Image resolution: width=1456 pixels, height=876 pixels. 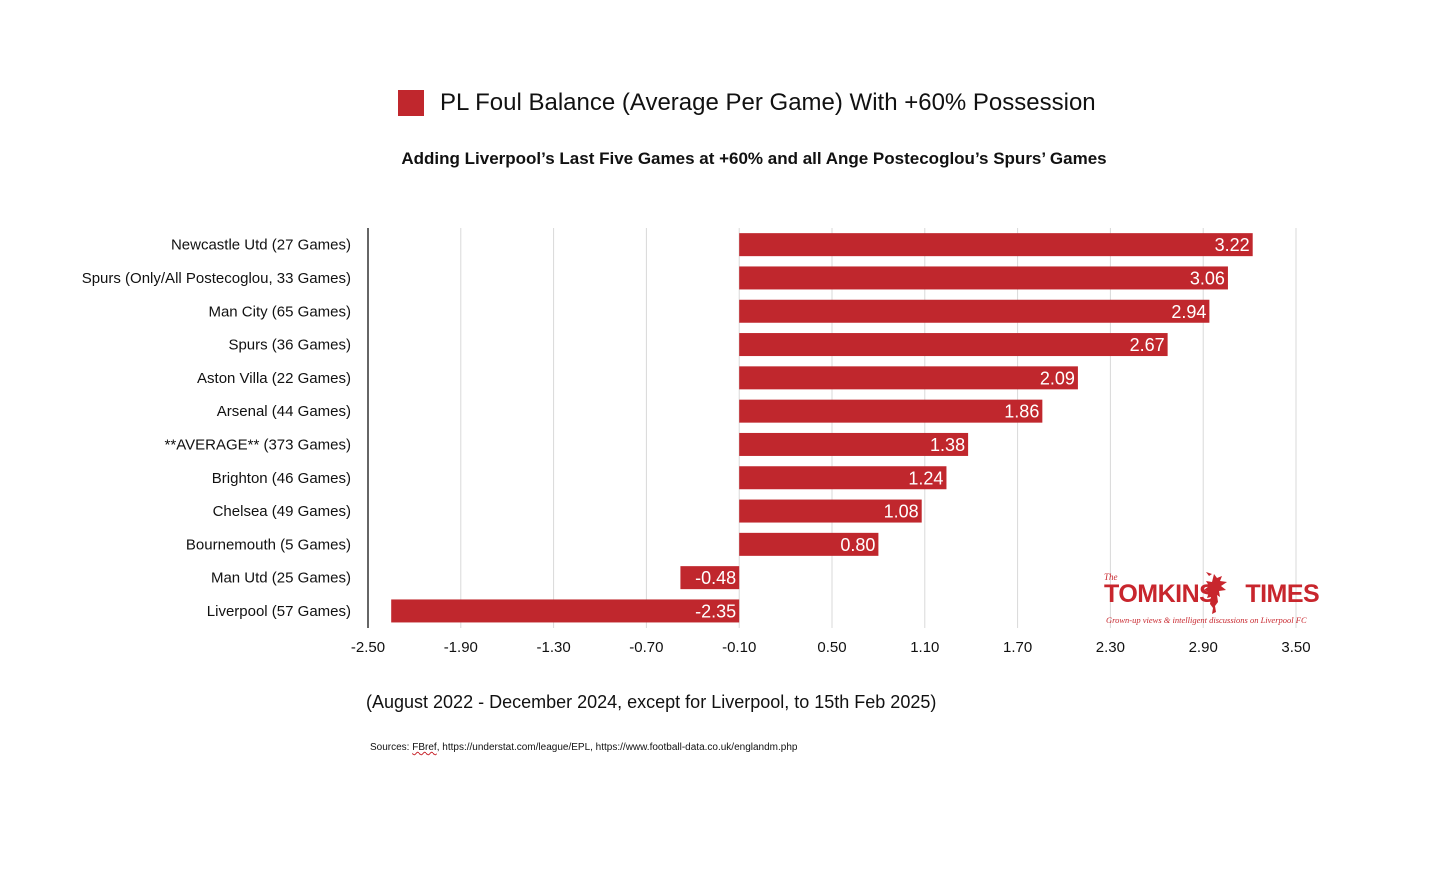 I want to click on category-label: Liverpool (57 Games), so click(x=279, y=611).